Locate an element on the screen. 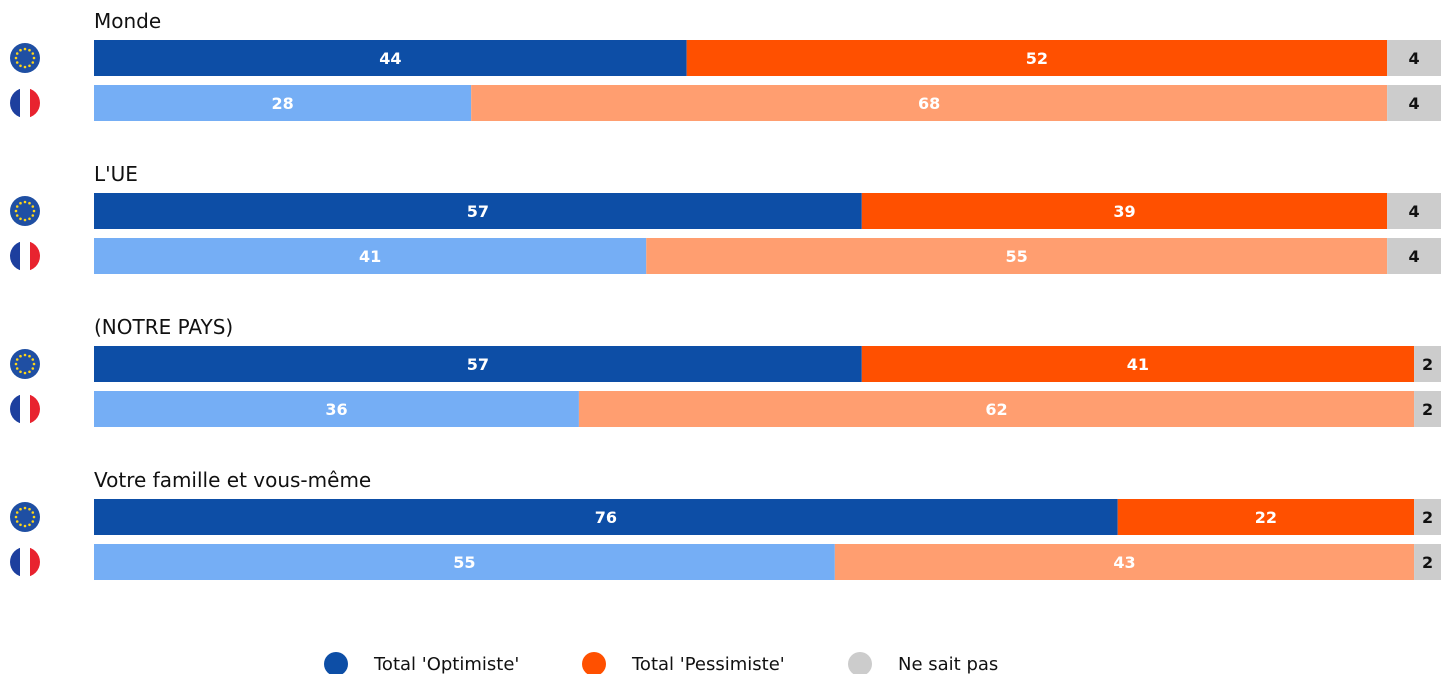 The width and height of the screenshot is (1441, 674). data-label-pessimiste: 62 is located at coordinates (996, 409).